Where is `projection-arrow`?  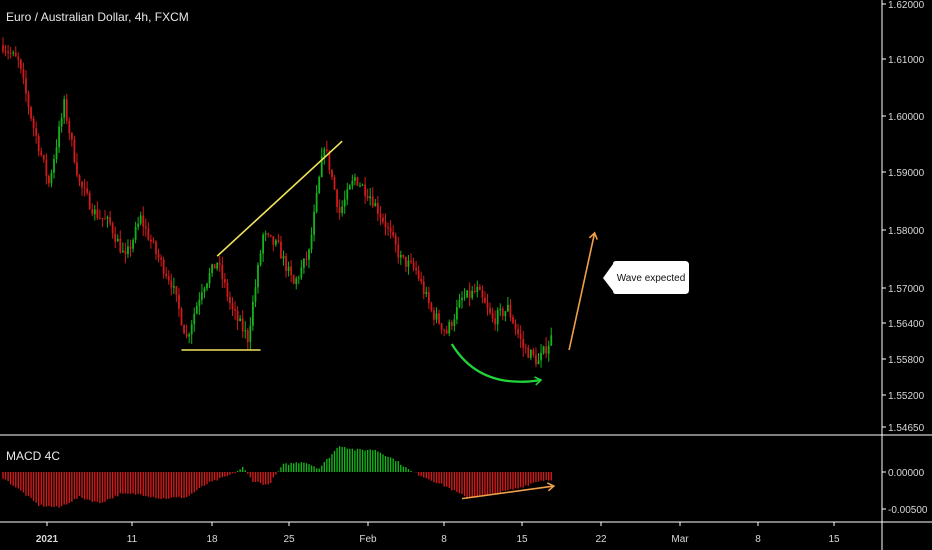
projection-arrow is located at coordinates (583, 291).